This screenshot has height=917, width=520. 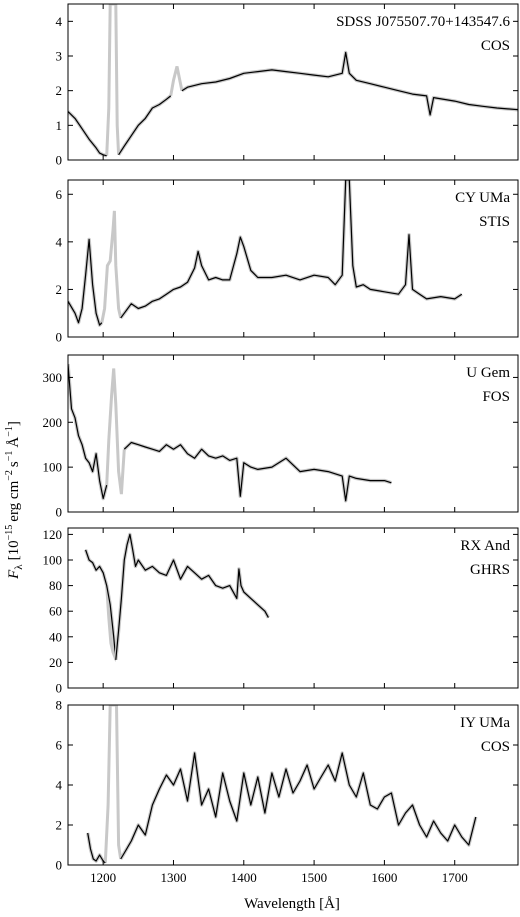 I want to click on panel-instrument-label: GHRS, so click(x=490, y=570).